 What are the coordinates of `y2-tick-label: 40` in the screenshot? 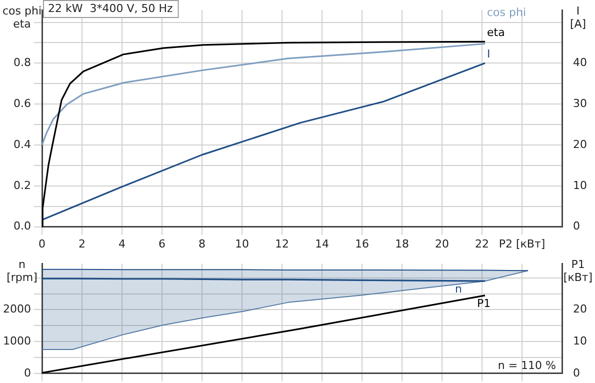 It's located at (580, 63).